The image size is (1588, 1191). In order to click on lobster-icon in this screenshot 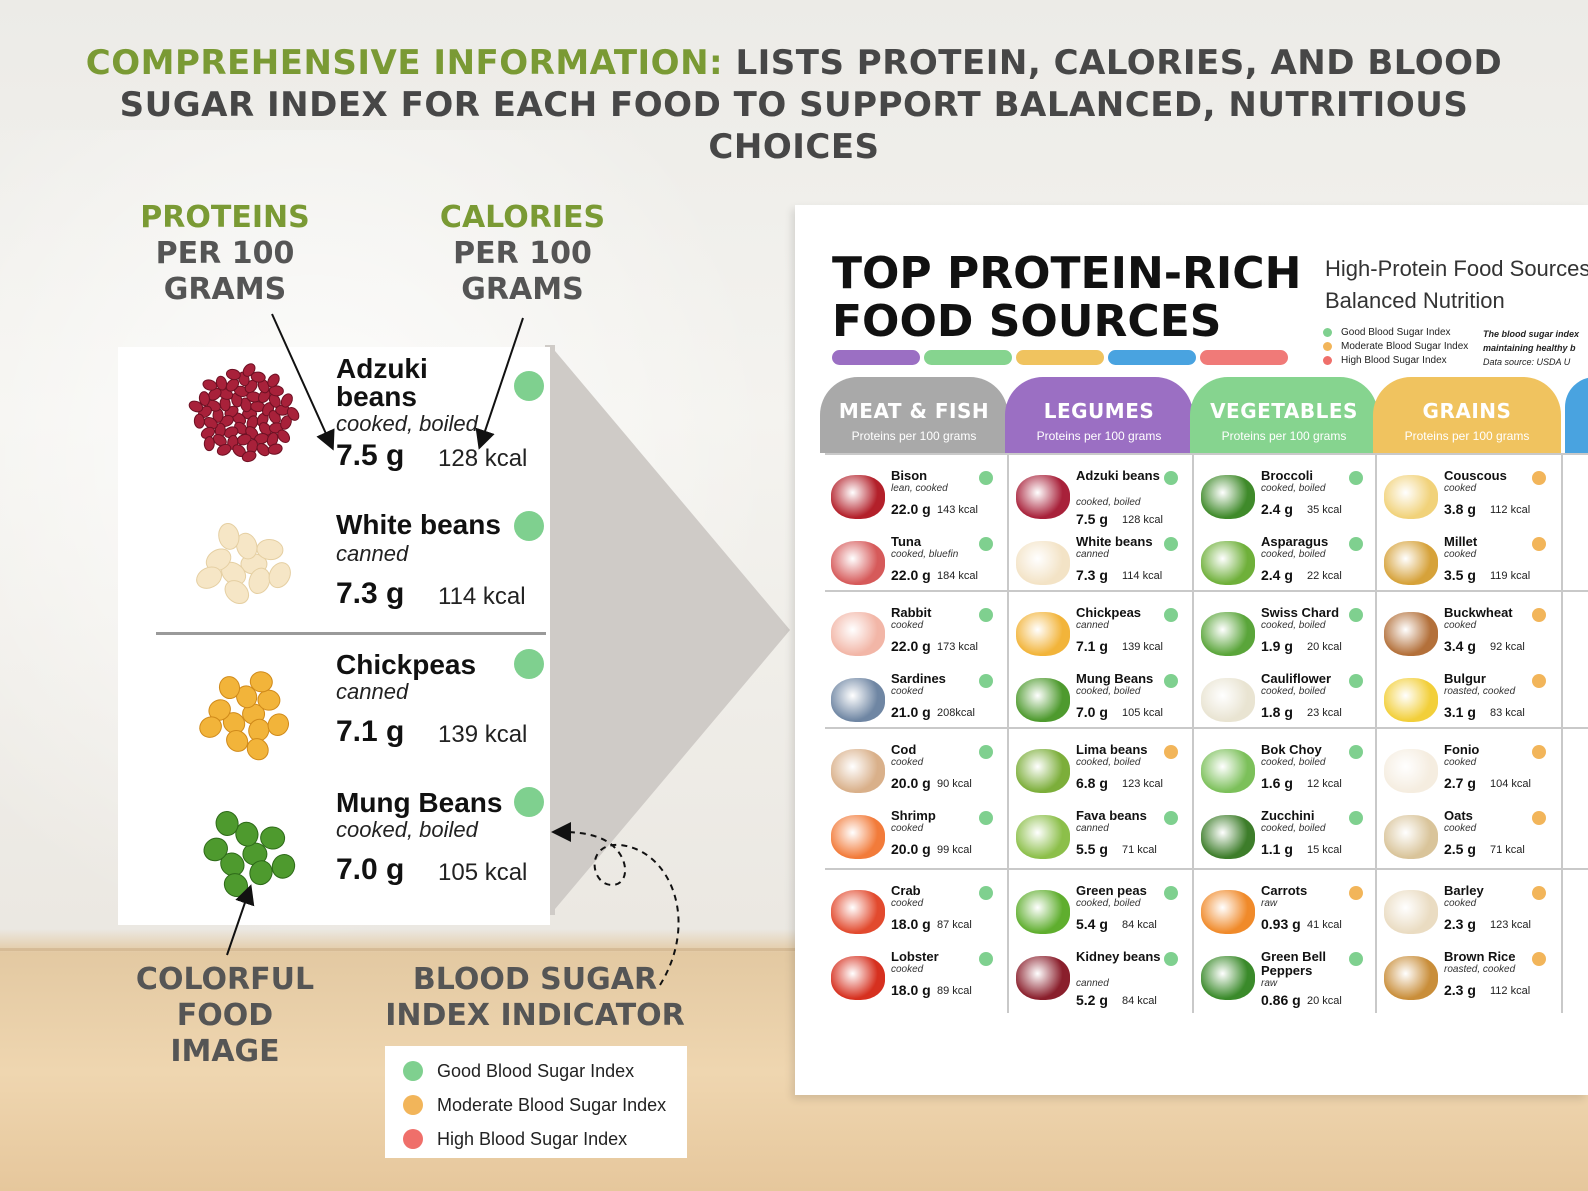, I will do `click(858, 978)`.